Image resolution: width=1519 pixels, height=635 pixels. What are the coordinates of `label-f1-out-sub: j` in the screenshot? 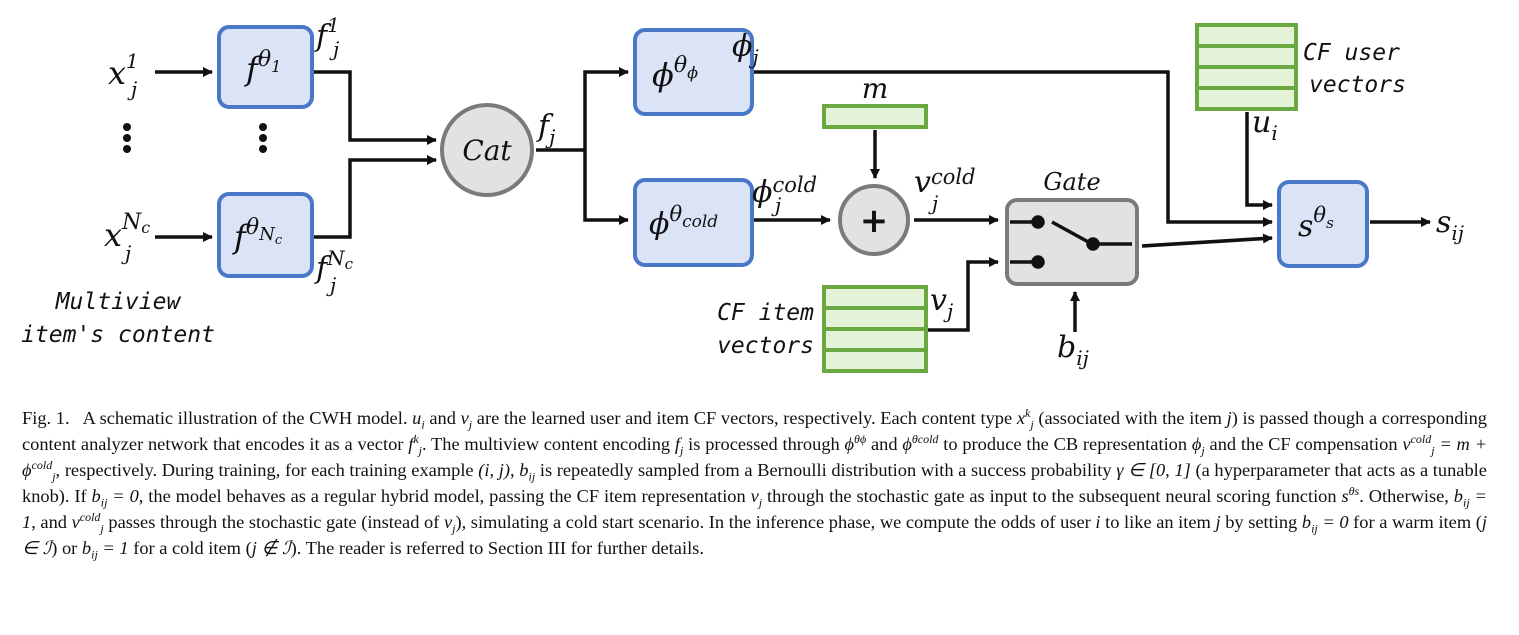 It's located at (334, 49).